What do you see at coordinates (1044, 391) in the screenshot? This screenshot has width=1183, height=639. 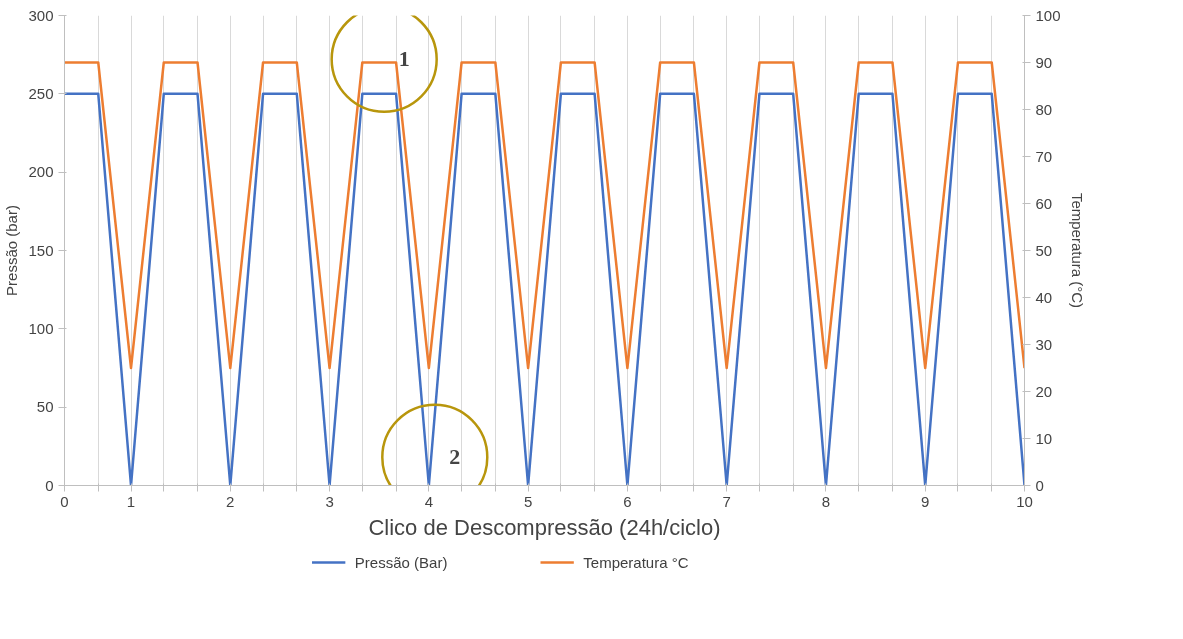 I see `y2-tick-label: 20` at bounding box center [1044, 391].